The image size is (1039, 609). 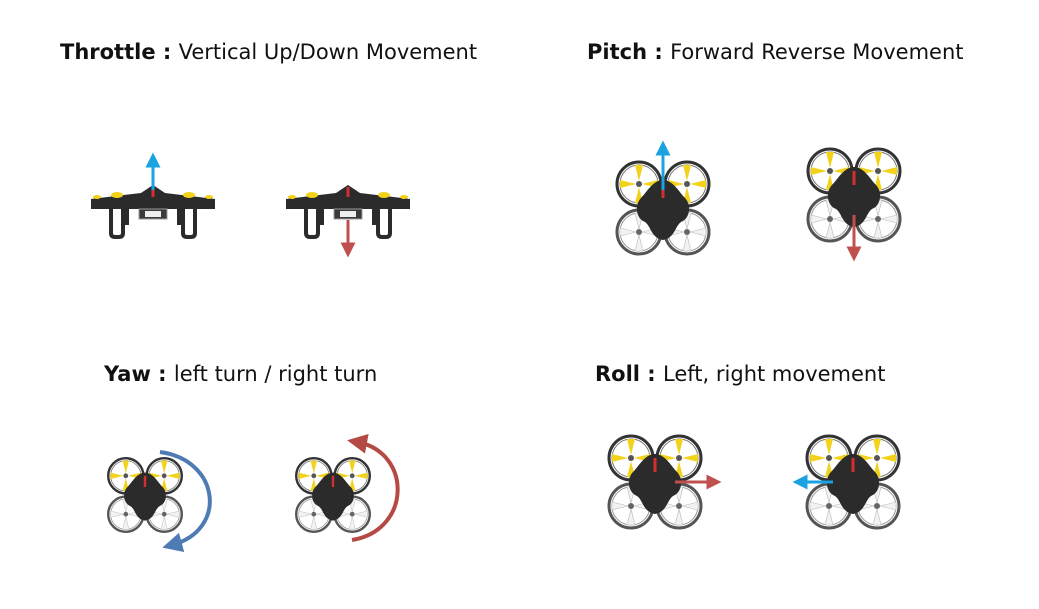 What do you see at coordinates (854, 205) in the screenshot?
I see `pitch-reverse-figure` at bounding box center [854, 205].